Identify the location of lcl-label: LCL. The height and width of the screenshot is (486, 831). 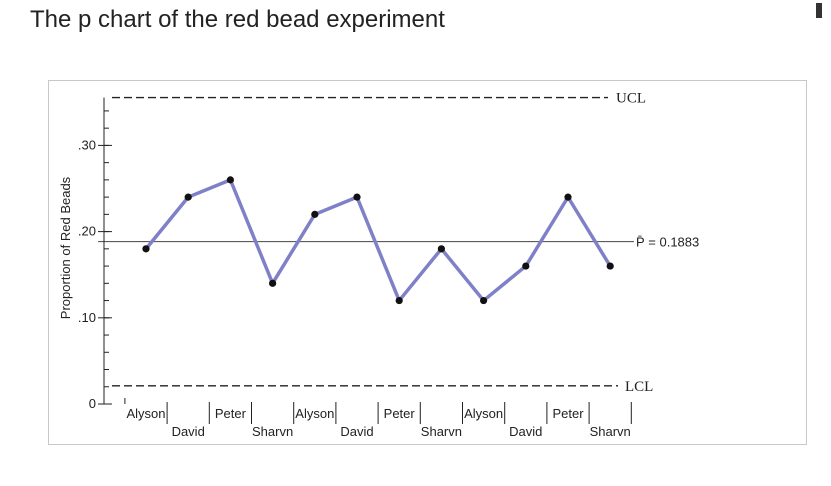
(639, 387).